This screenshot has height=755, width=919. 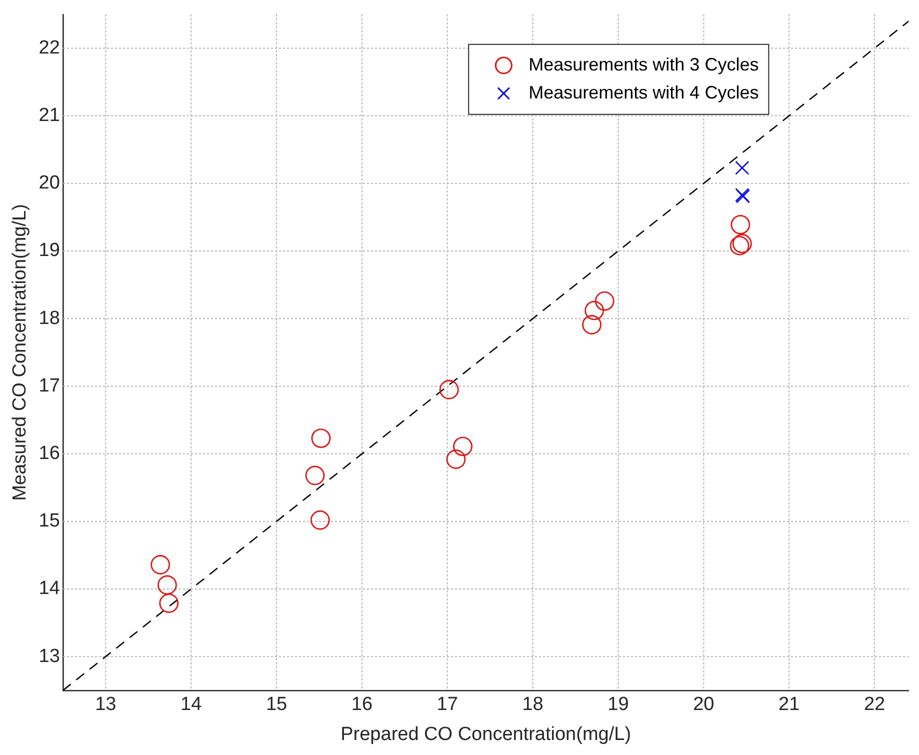 I want to click on y-tick-label: 19, so click(x=49, y=251).